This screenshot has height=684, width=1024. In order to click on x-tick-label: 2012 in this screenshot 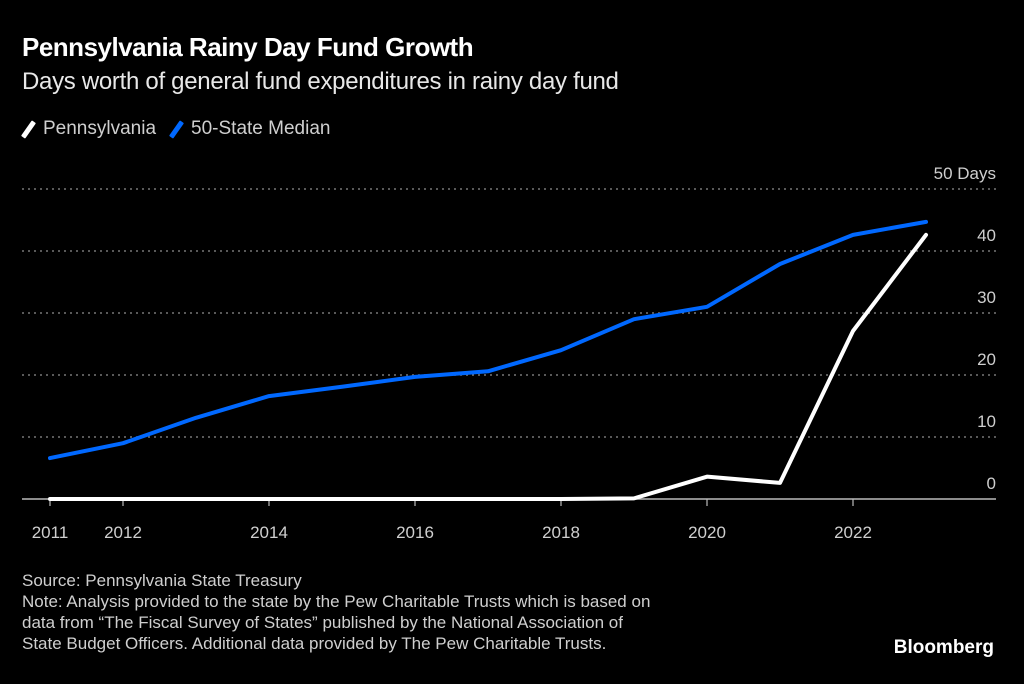, I will do `click(123, 532)`.